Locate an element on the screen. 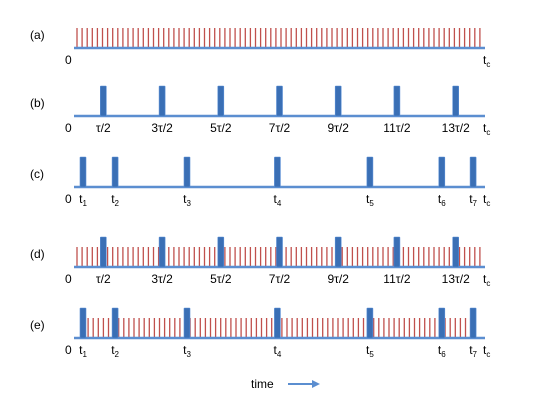 The height and width of the screenshot is (409, 545). tick-subscript: 6 is located at coordinates (443, 354).